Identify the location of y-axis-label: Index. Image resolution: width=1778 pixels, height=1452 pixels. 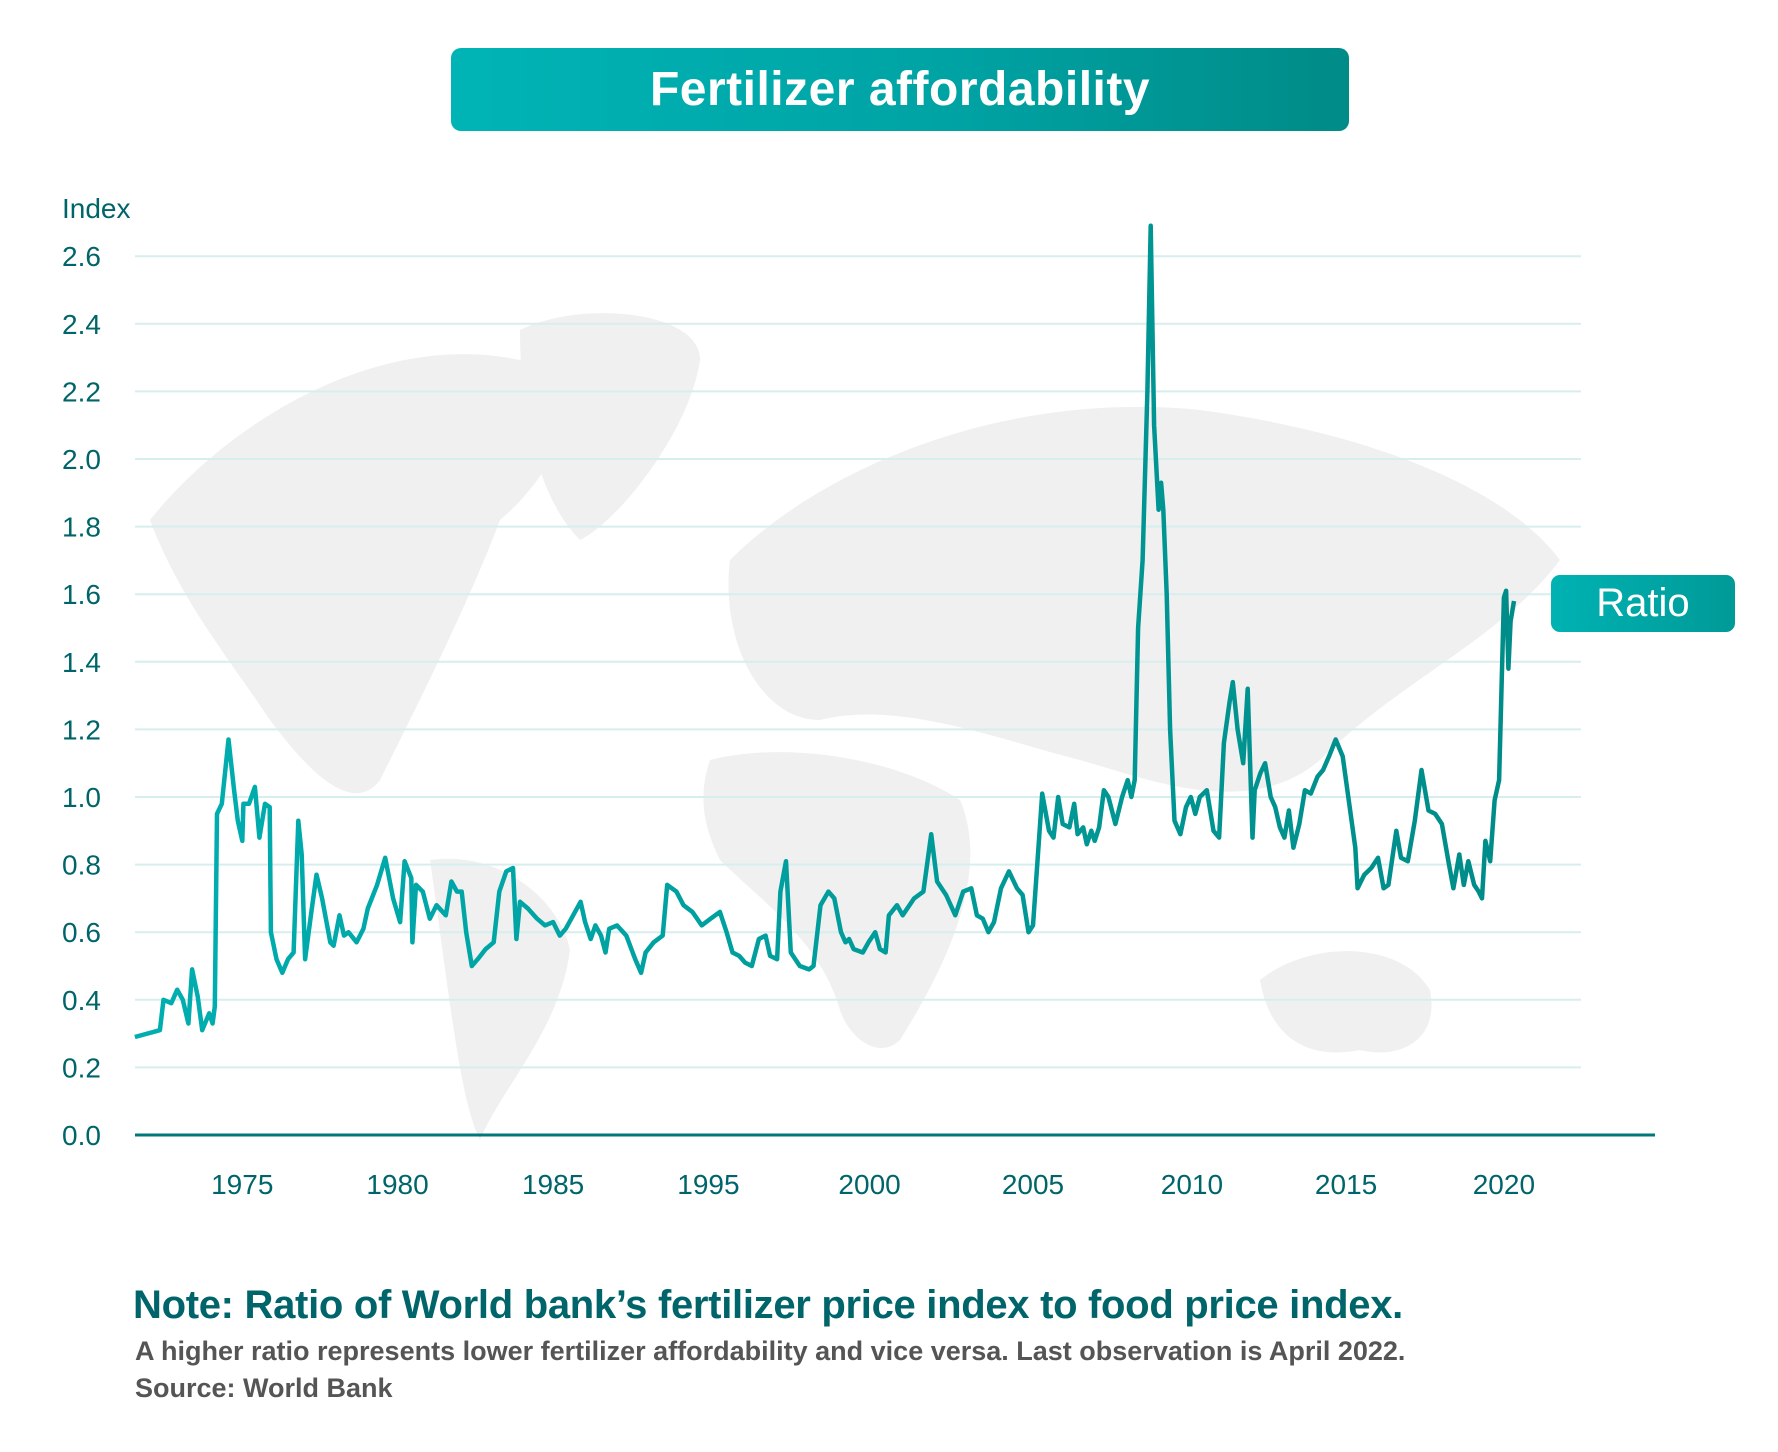
(96, 208).